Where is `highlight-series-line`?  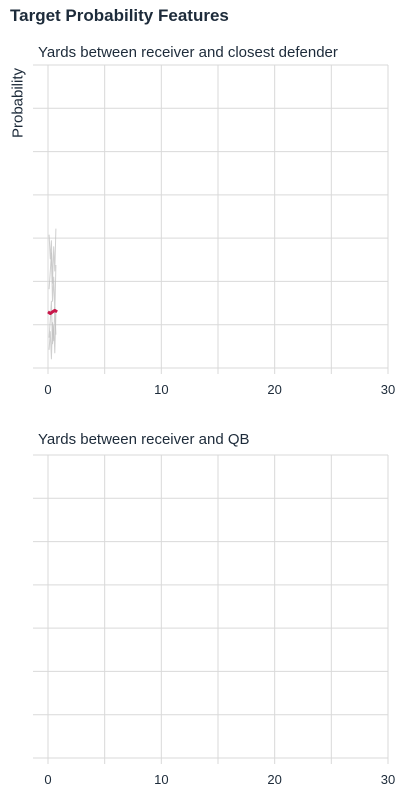
highlight-series-line is located at coordinates (52, 311).